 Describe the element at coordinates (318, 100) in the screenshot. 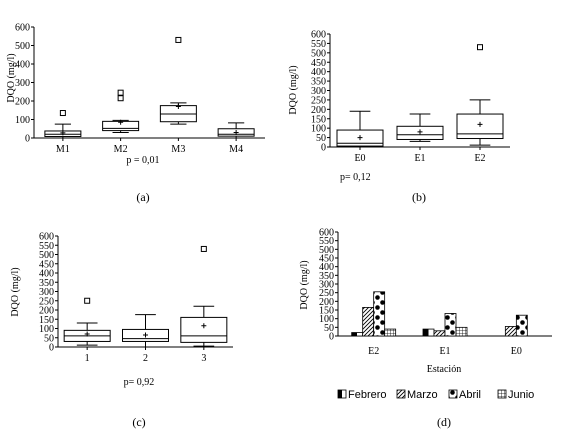

I see `panel-b-y-tick-label: 250` at that location.